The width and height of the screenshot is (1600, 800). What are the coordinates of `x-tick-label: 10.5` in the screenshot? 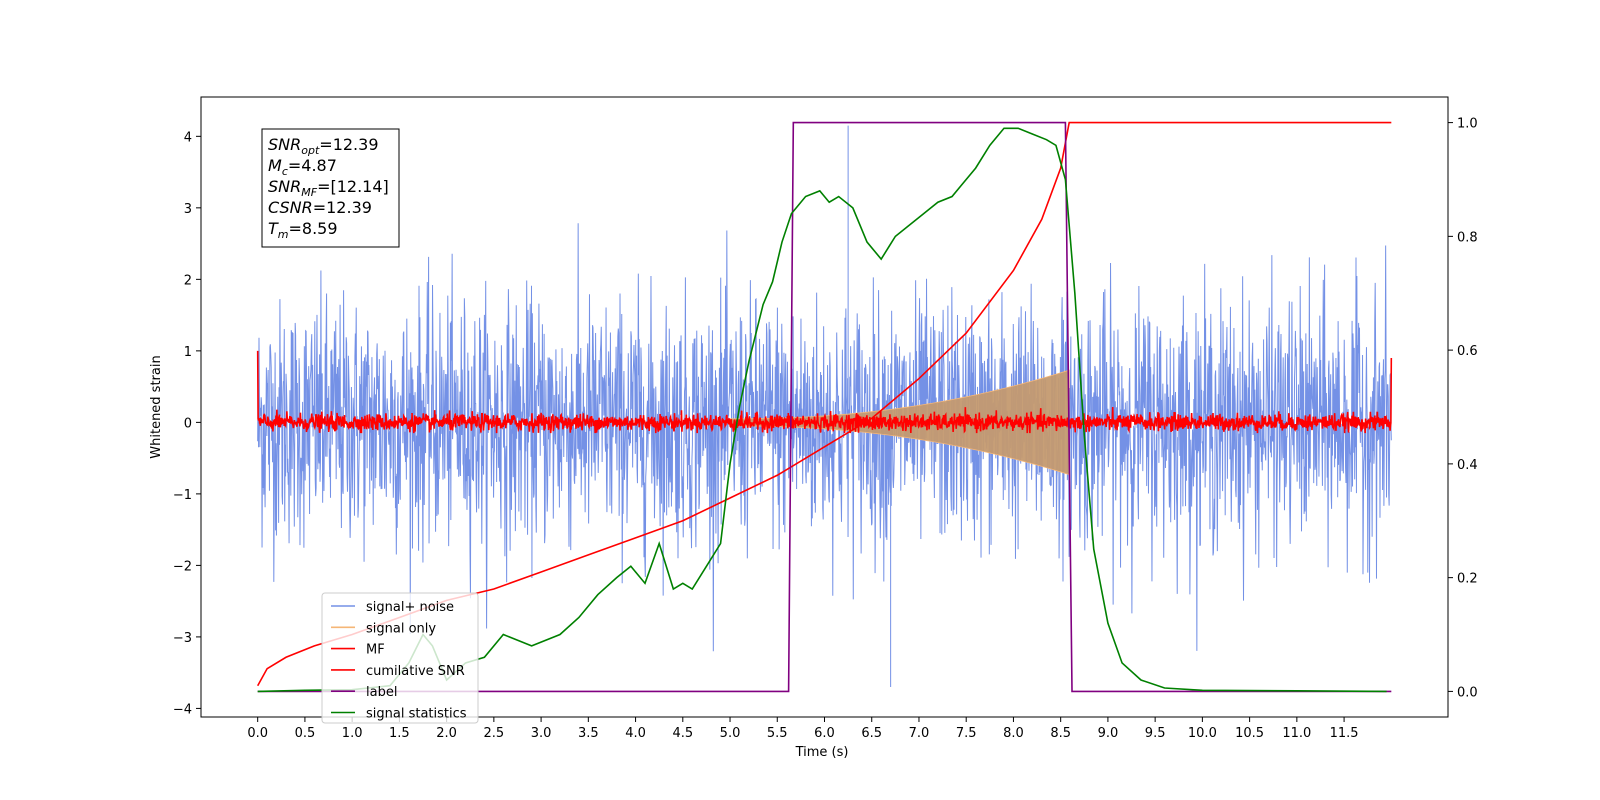 It's located at (1249, 733).